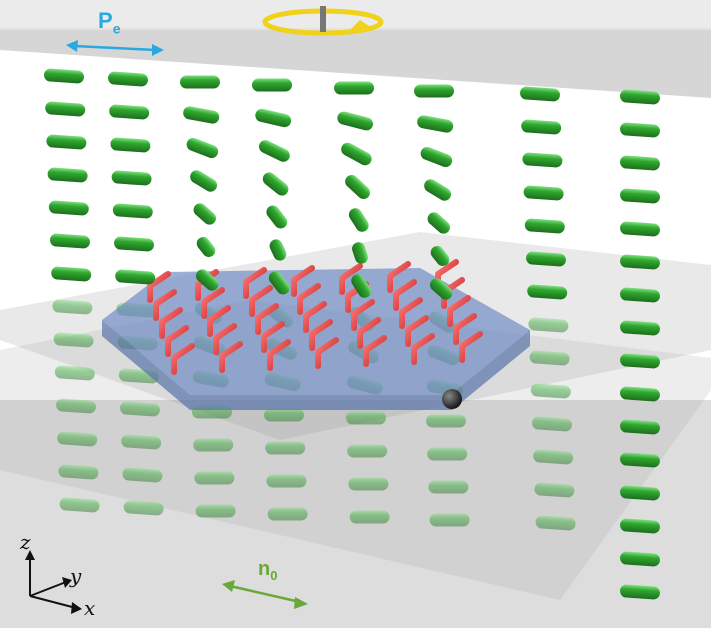  I want to click on n0-label-sub: 0, so click(274, 575).